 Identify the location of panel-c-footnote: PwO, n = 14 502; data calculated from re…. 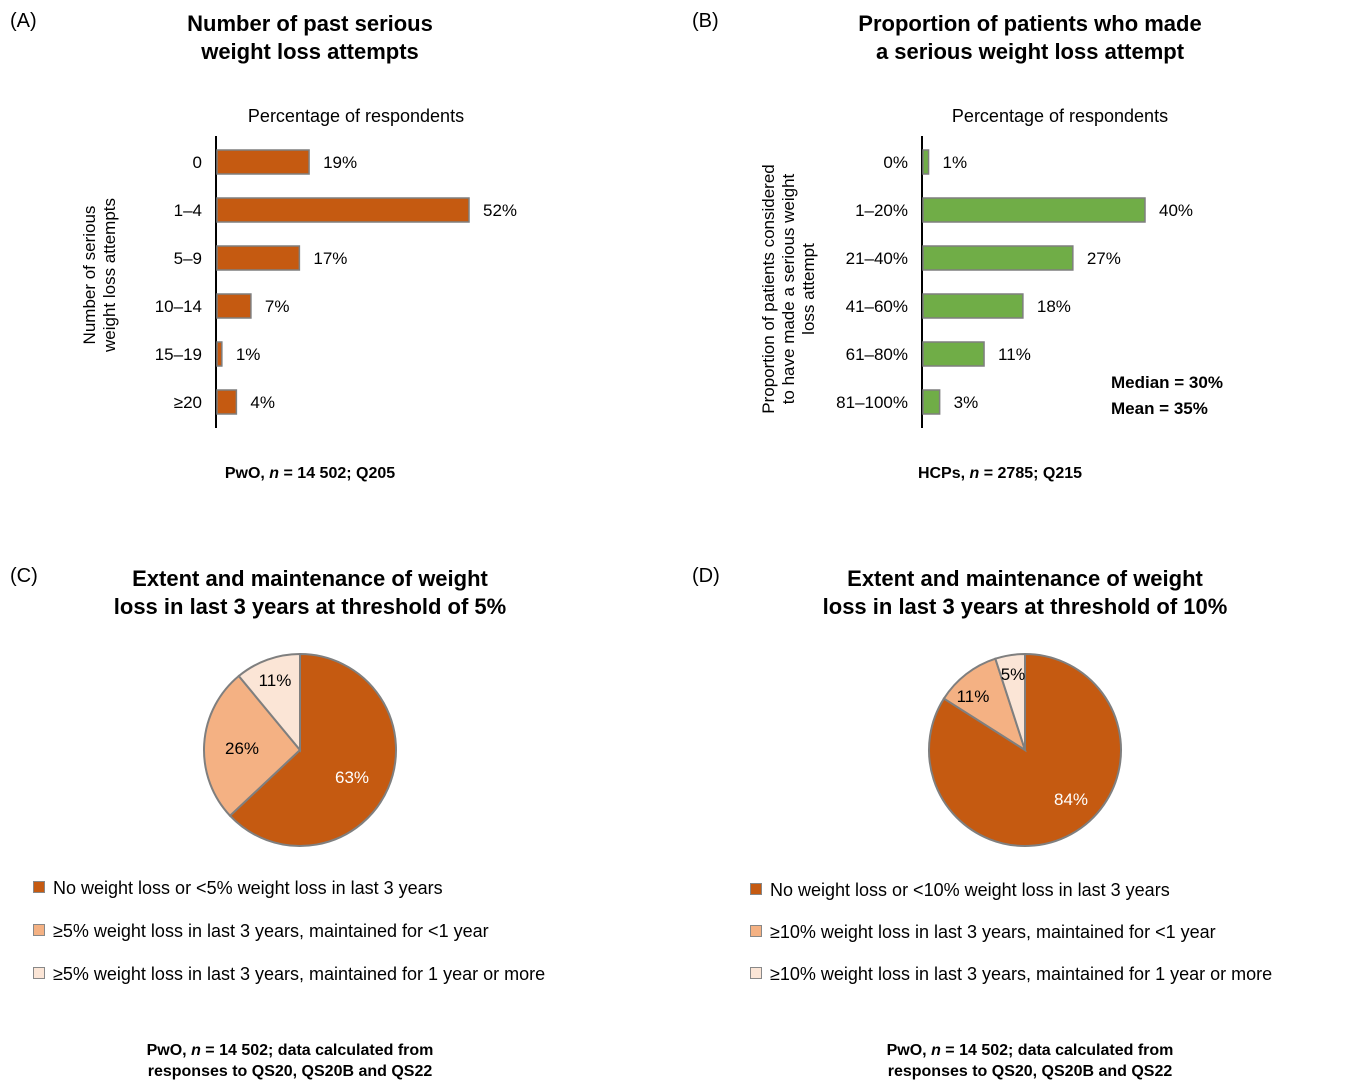
(290, 1061).